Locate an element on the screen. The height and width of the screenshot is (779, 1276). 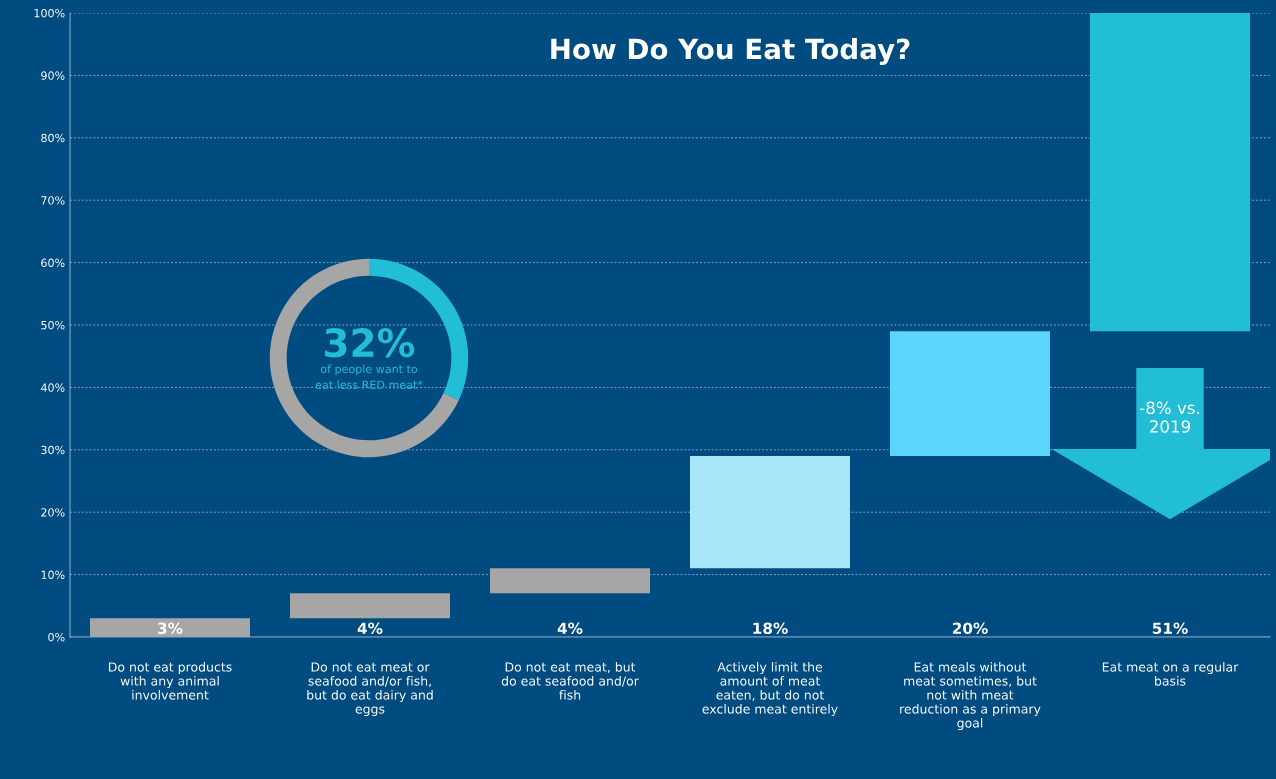
y-tick-label: 0% is located at coordinates (56, 637).